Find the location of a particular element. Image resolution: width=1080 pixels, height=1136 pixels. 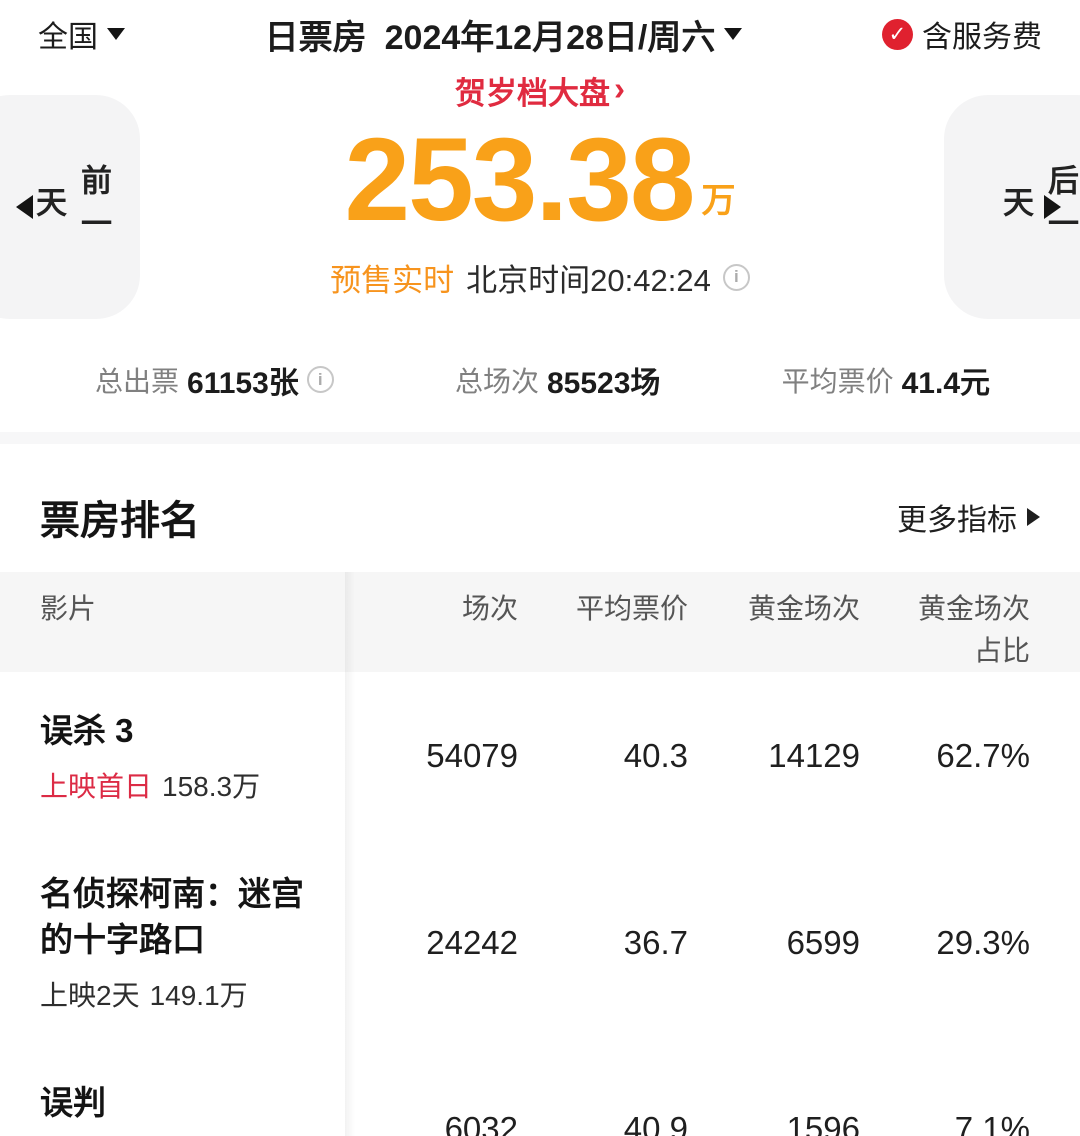

presale-row: 预售实时 北京时间20:42:24 i is located at coordinates (540, 277).